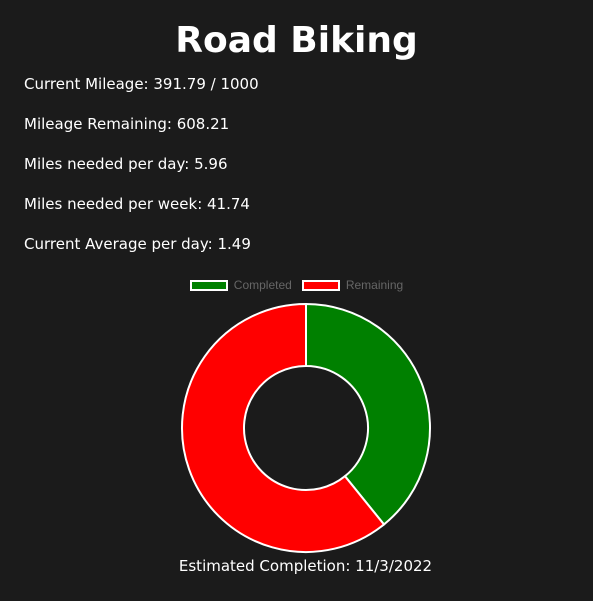 This screenshot has height=601, width=593. Describe the element at coordinates (127, 124) in the screenshot. I see `stat-mileage-remaining: Mileage Remaining: 608.21` at that location.